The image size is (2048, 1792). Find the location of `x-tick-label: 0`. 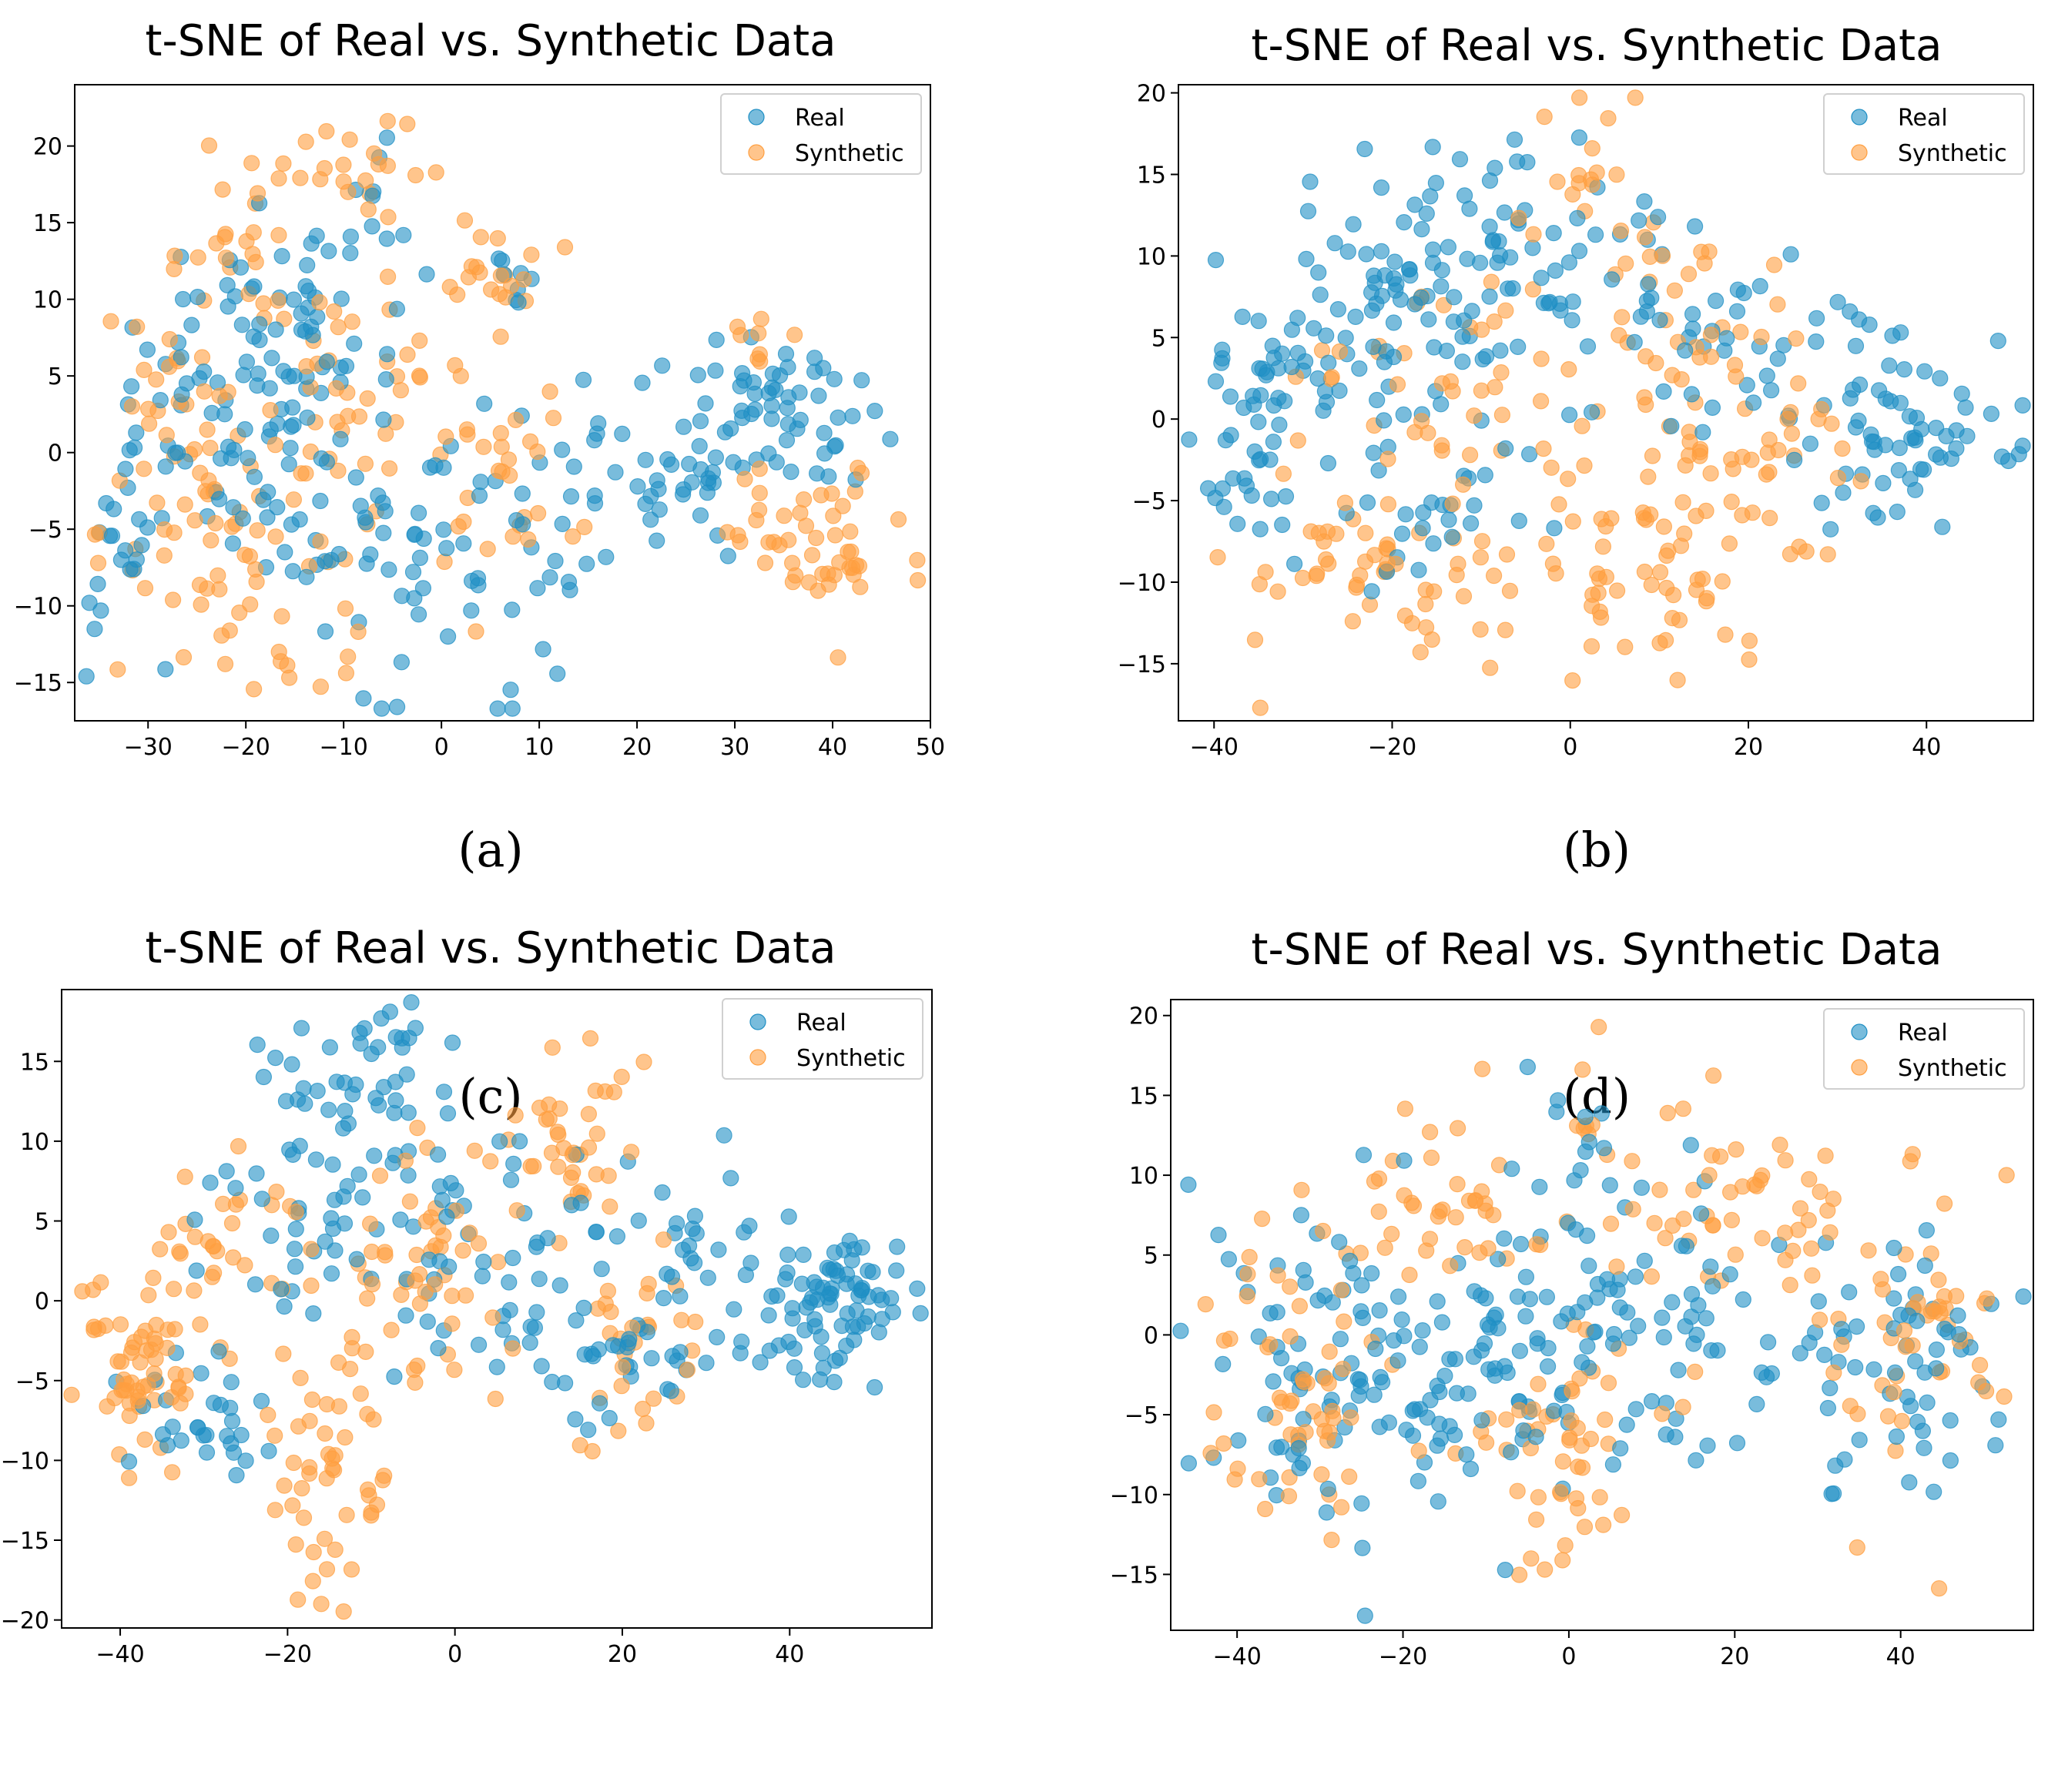

x-tick-label: 0 is located at coordinates (1568, 1656).